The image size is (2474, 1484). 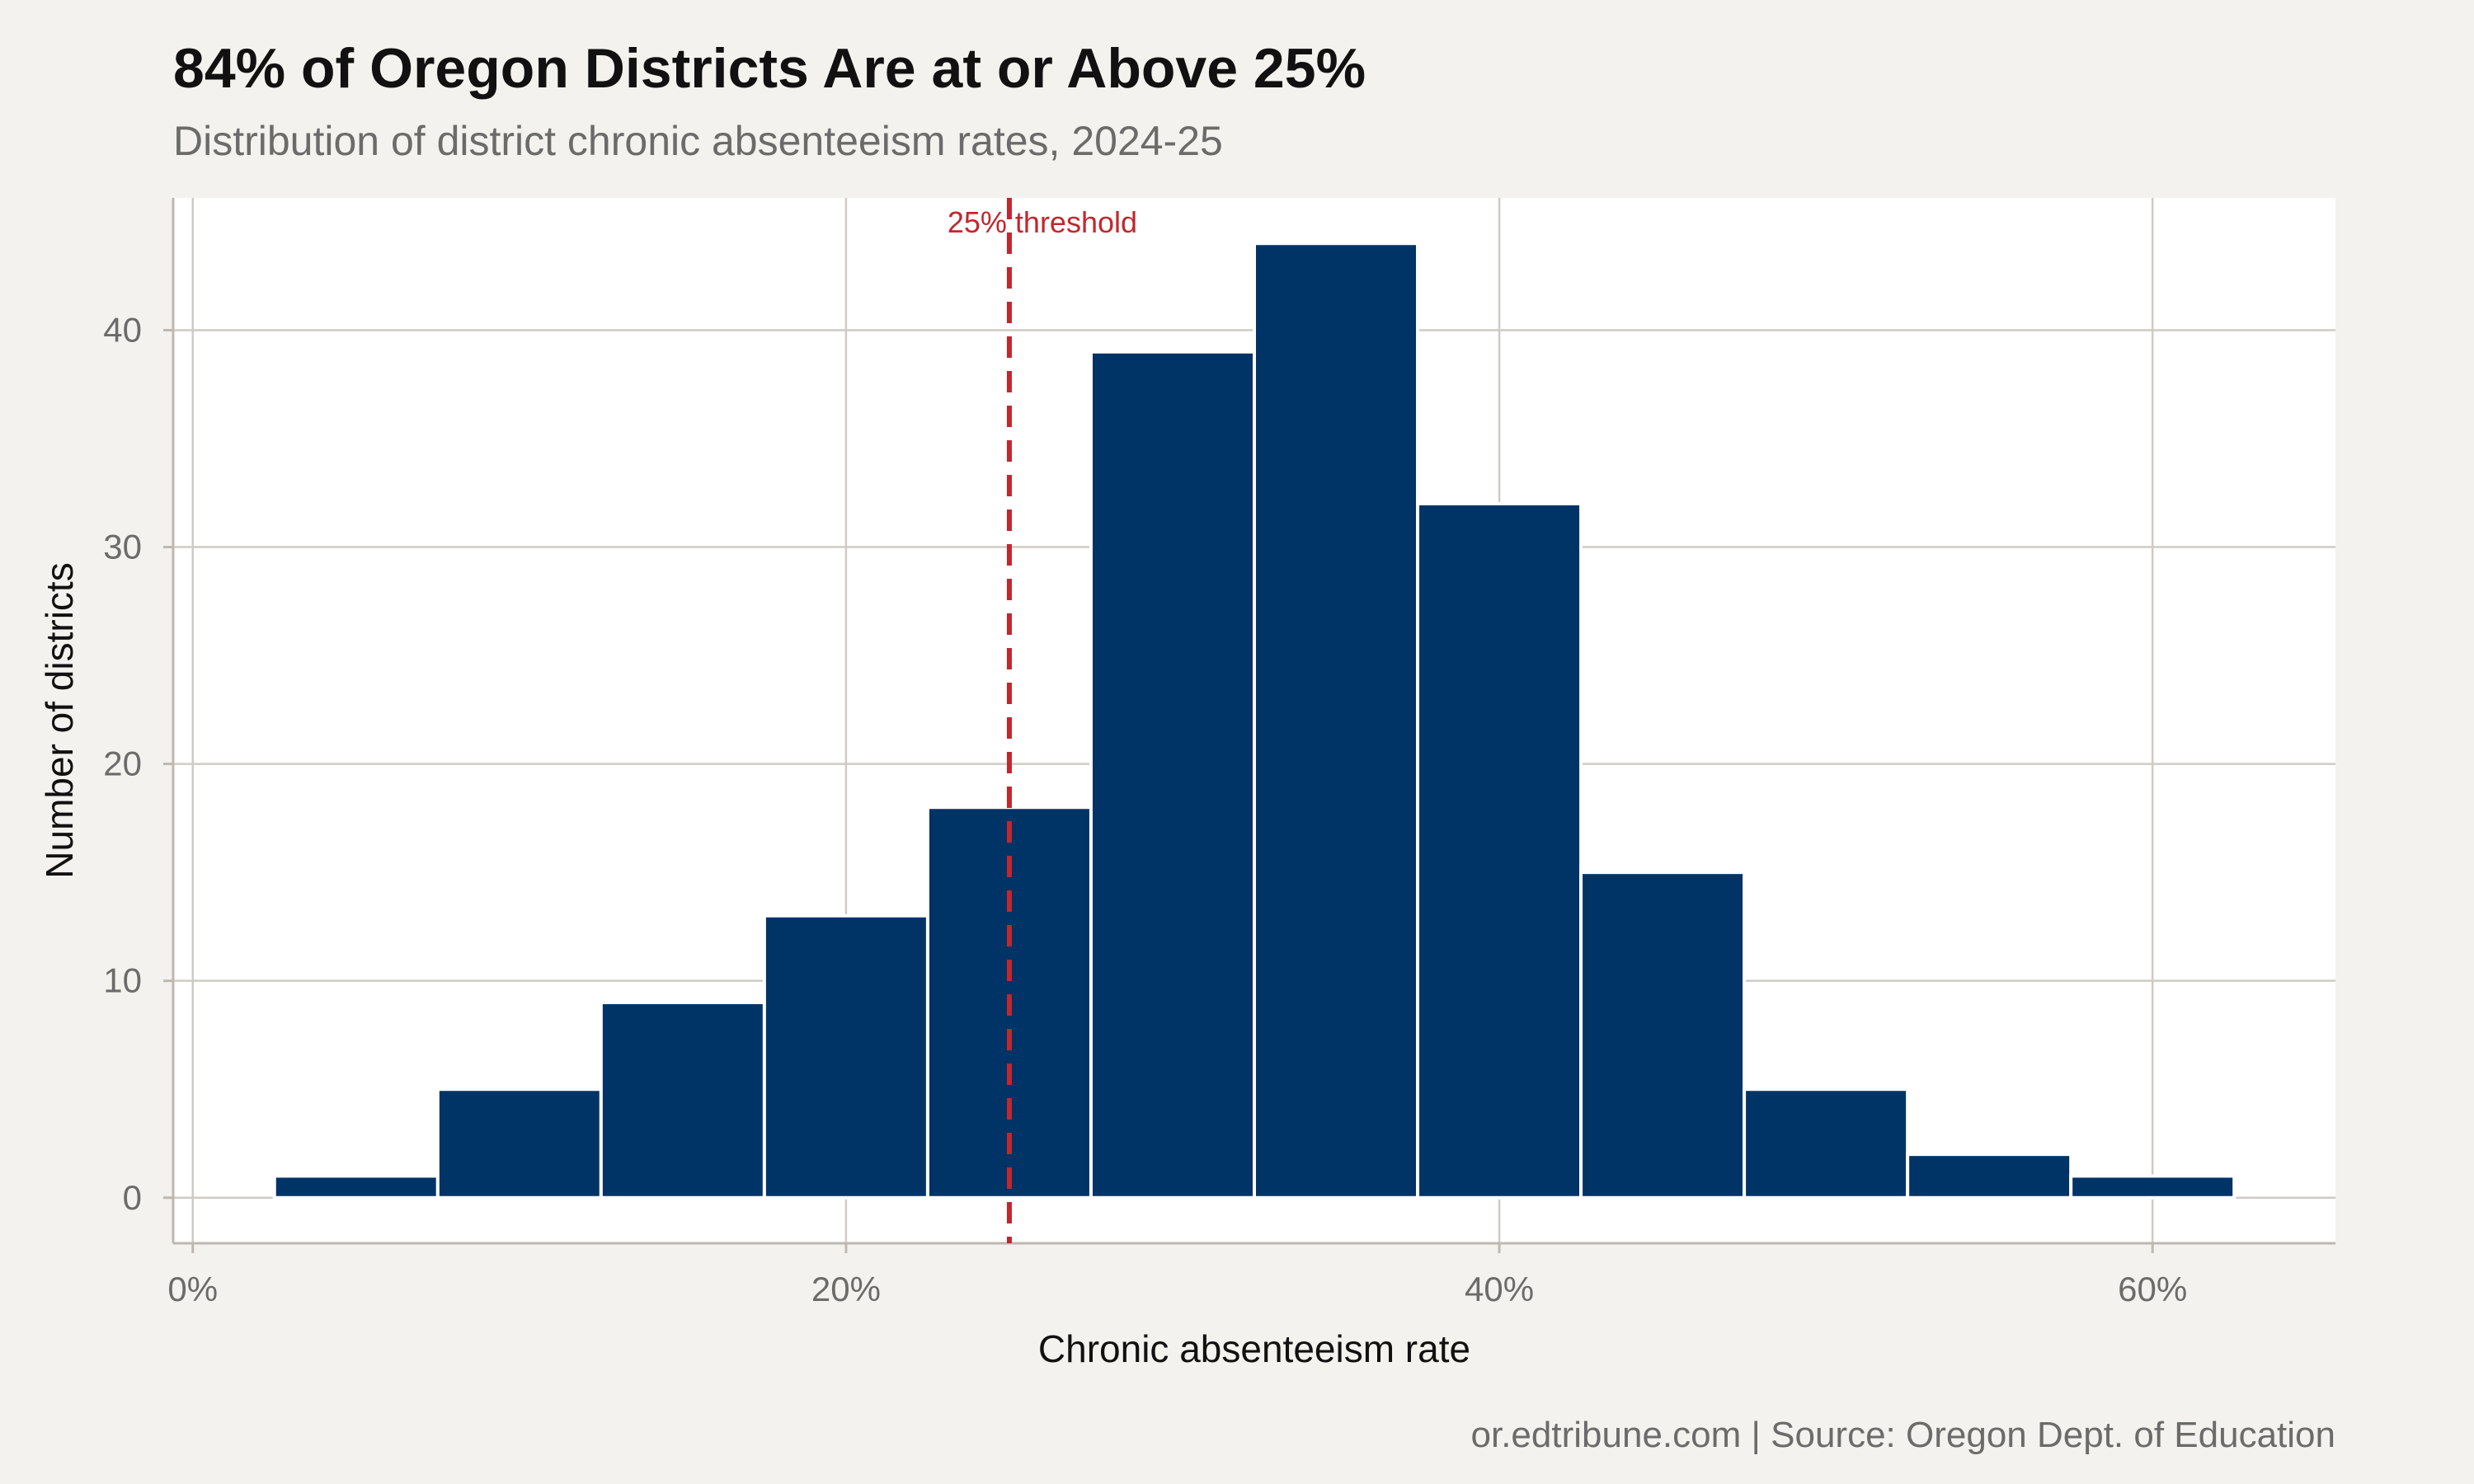 I want to click on x-tick-label: 0%, so click(x=192, y=1289).